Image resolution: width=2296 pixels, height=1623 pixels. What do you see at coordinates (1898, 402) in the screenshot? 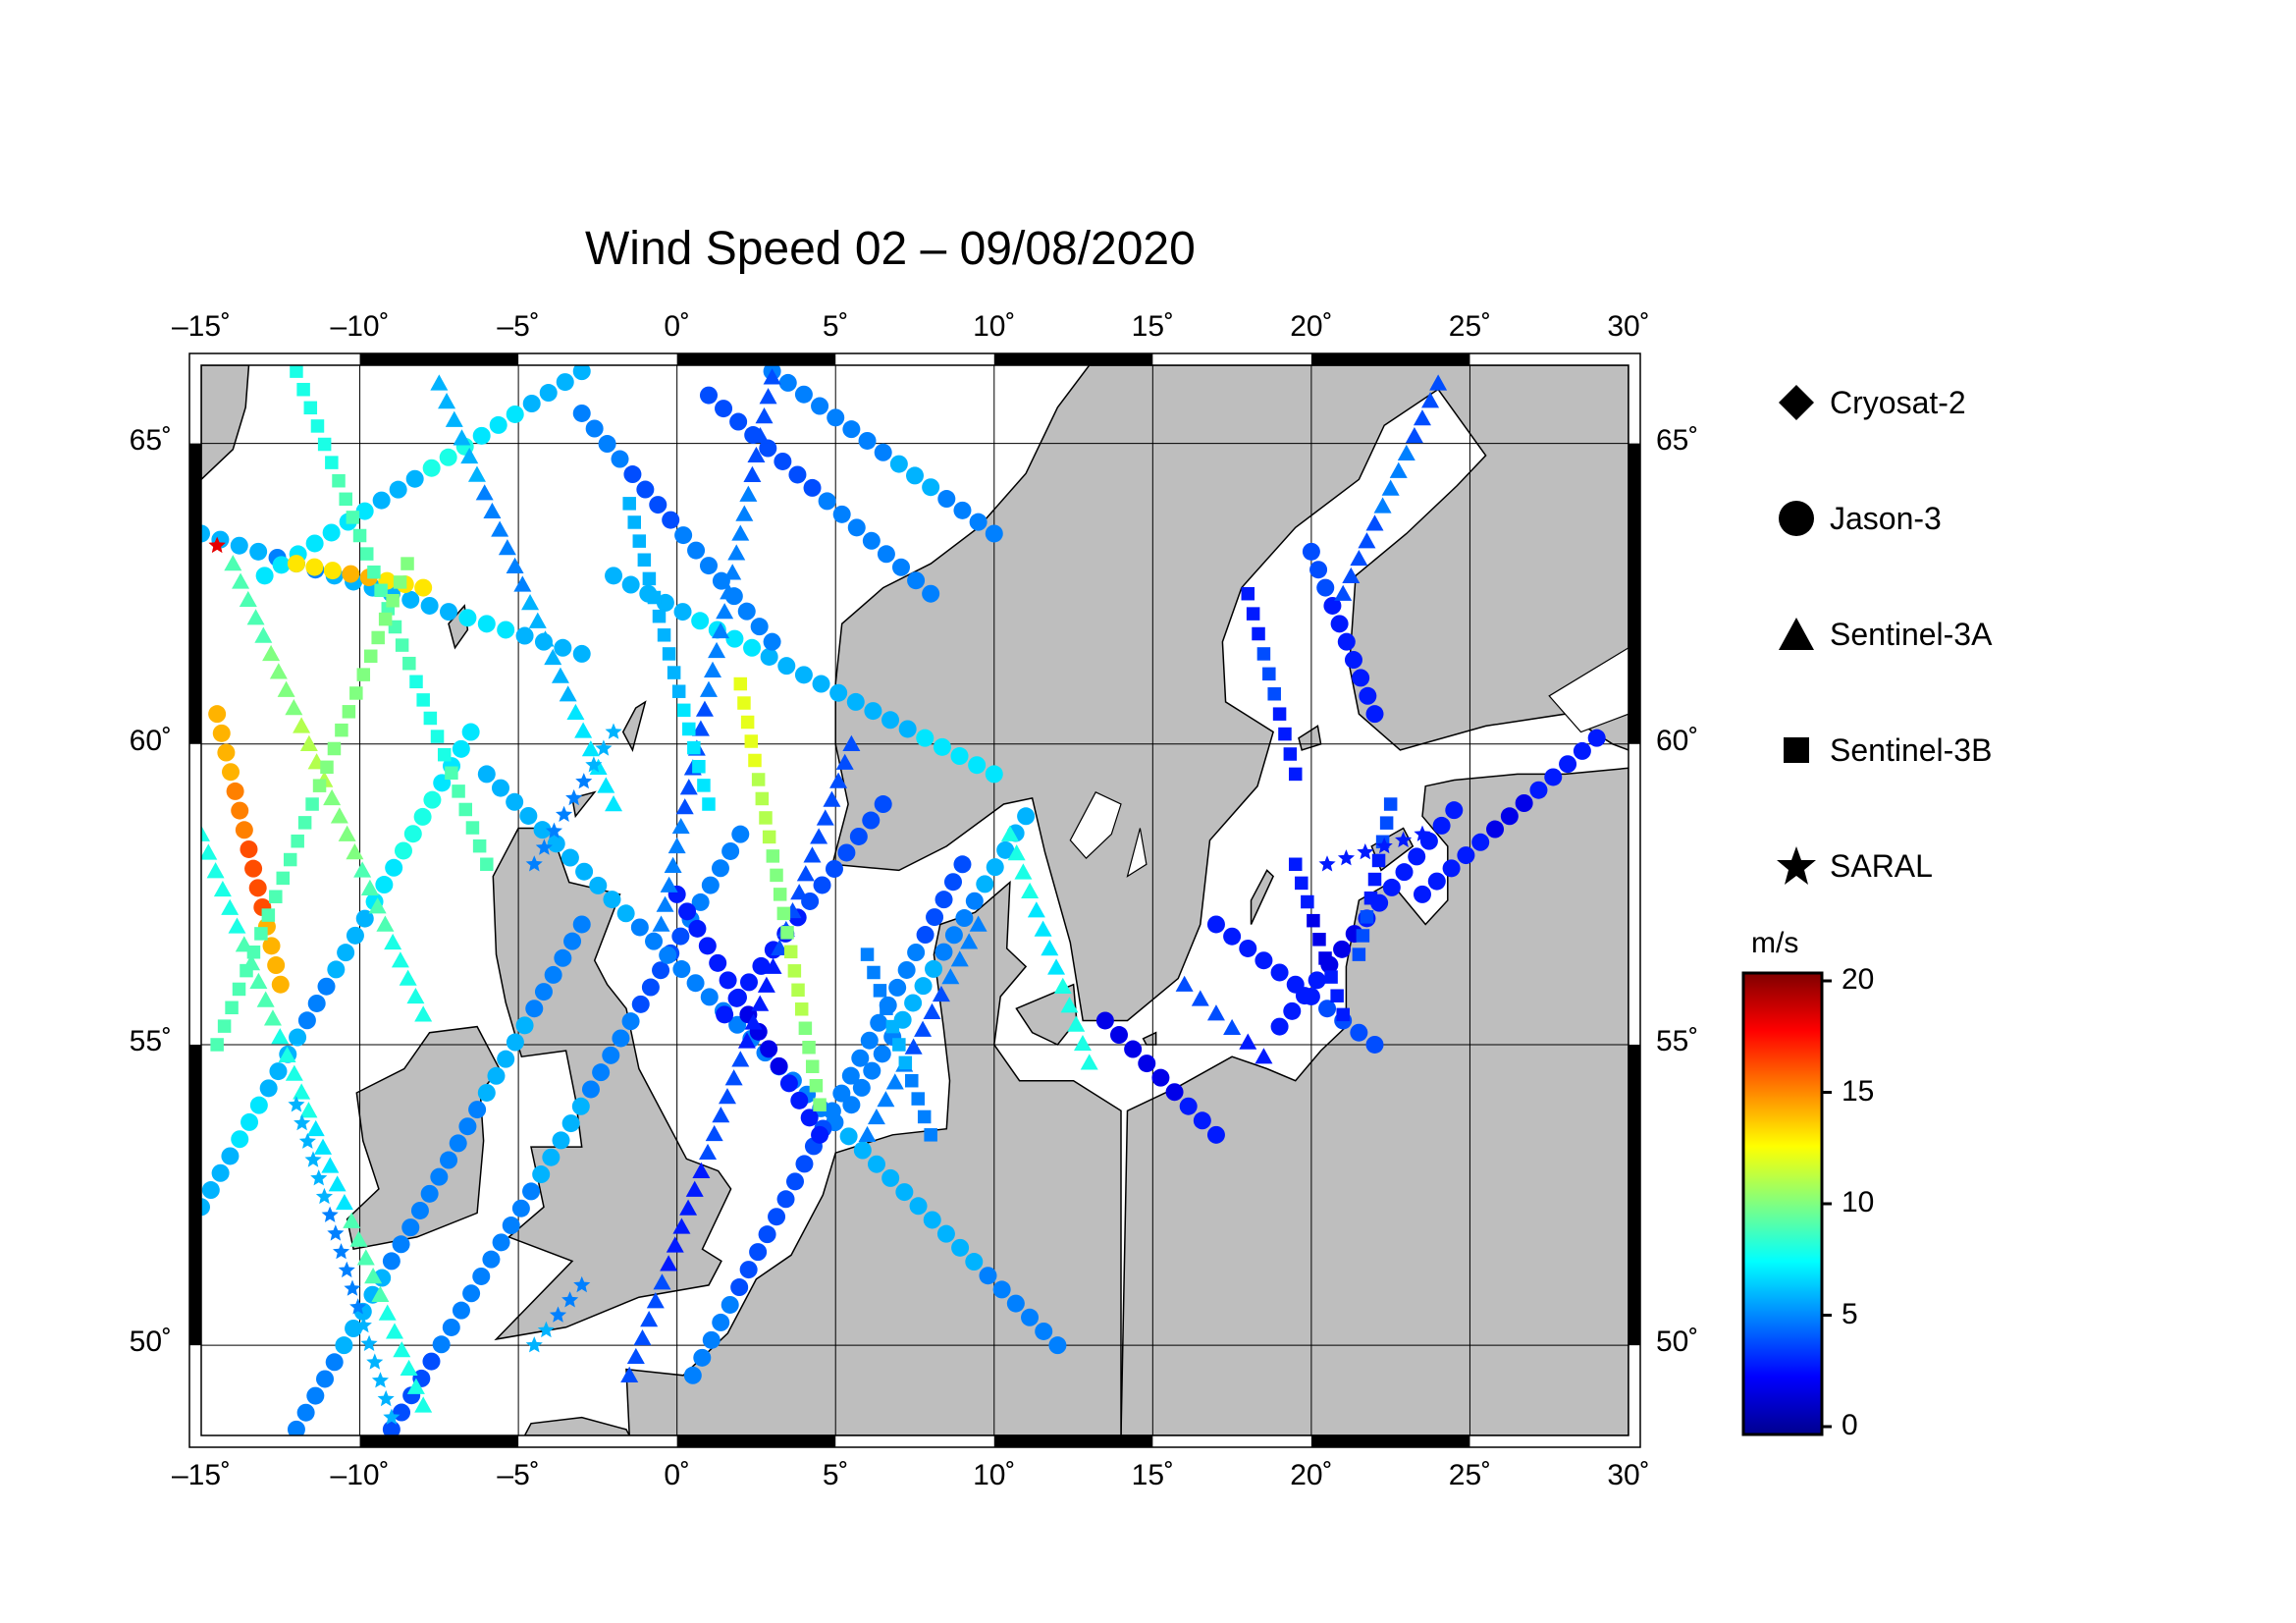
I see `legend-label: Cryosat-2` at bounding box center [1898, 402].